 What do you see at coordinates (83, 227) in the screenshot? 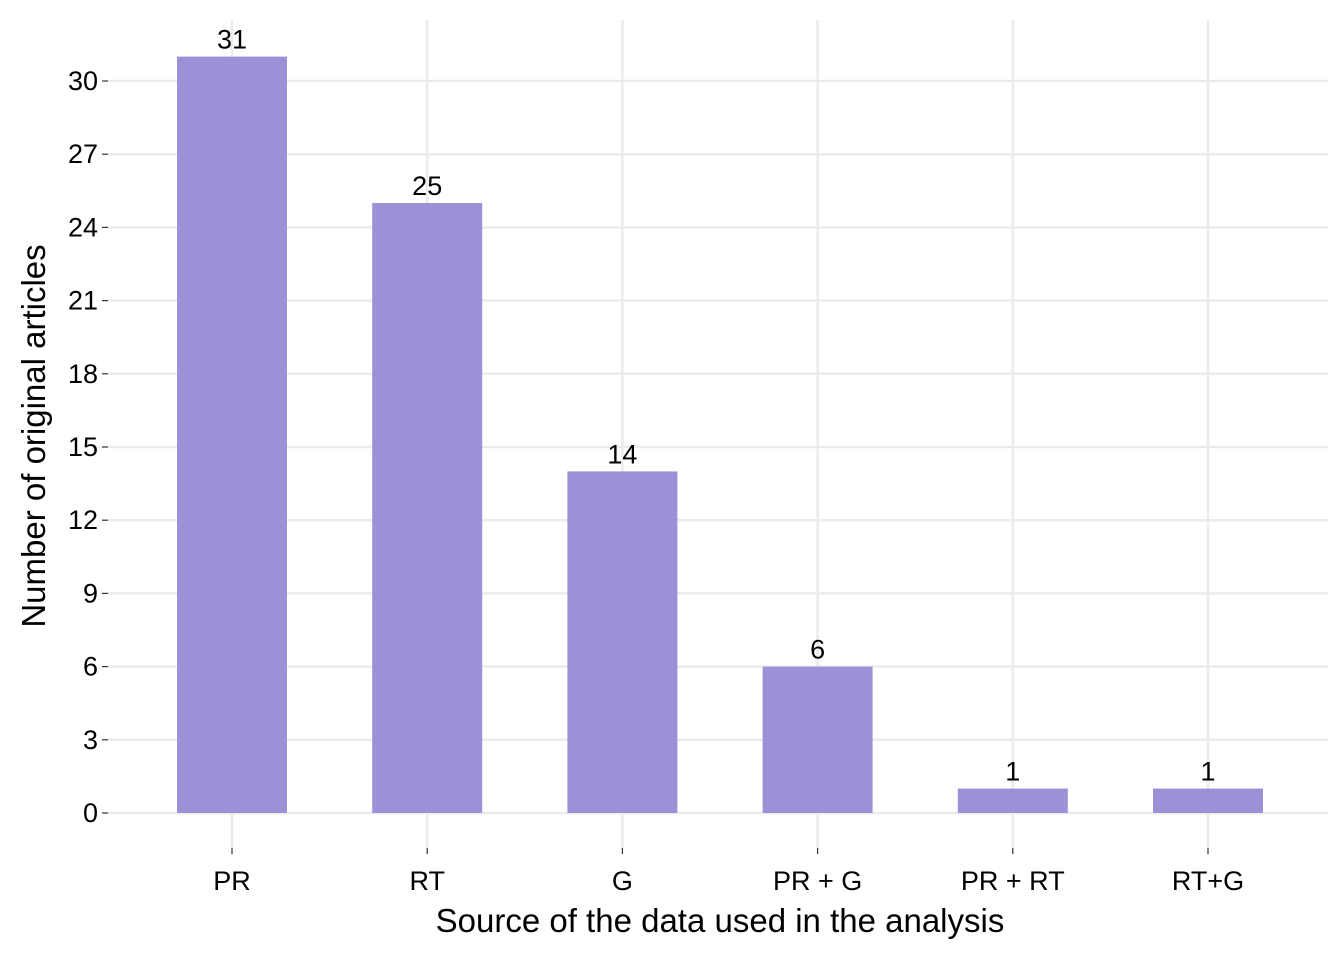
I see `y-tick-label: 24` at bounding box center [83, 227].